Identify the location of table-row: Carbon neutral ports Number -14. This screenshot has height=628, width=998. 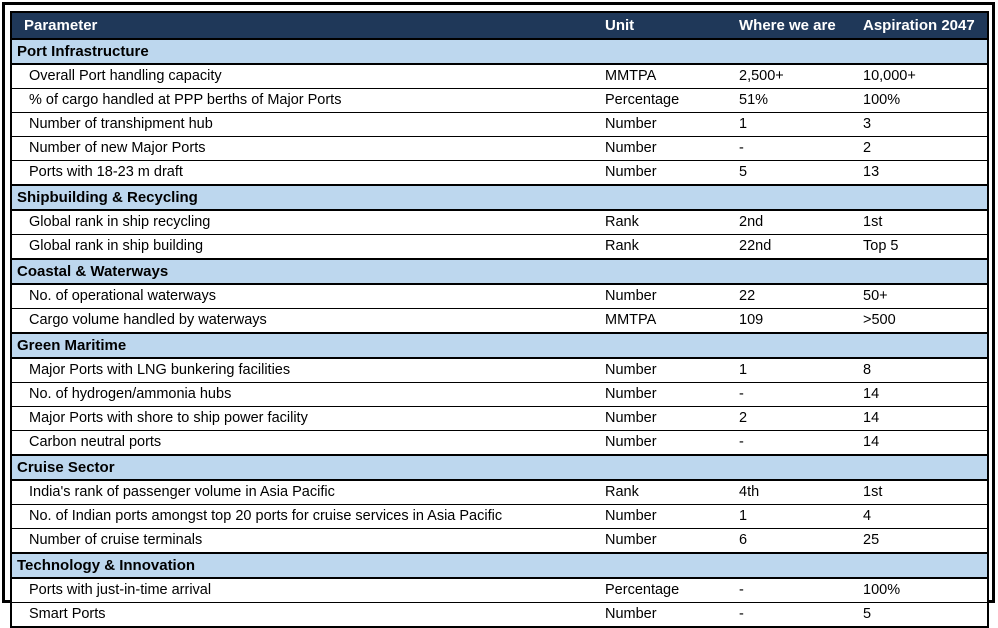
(499, 443).